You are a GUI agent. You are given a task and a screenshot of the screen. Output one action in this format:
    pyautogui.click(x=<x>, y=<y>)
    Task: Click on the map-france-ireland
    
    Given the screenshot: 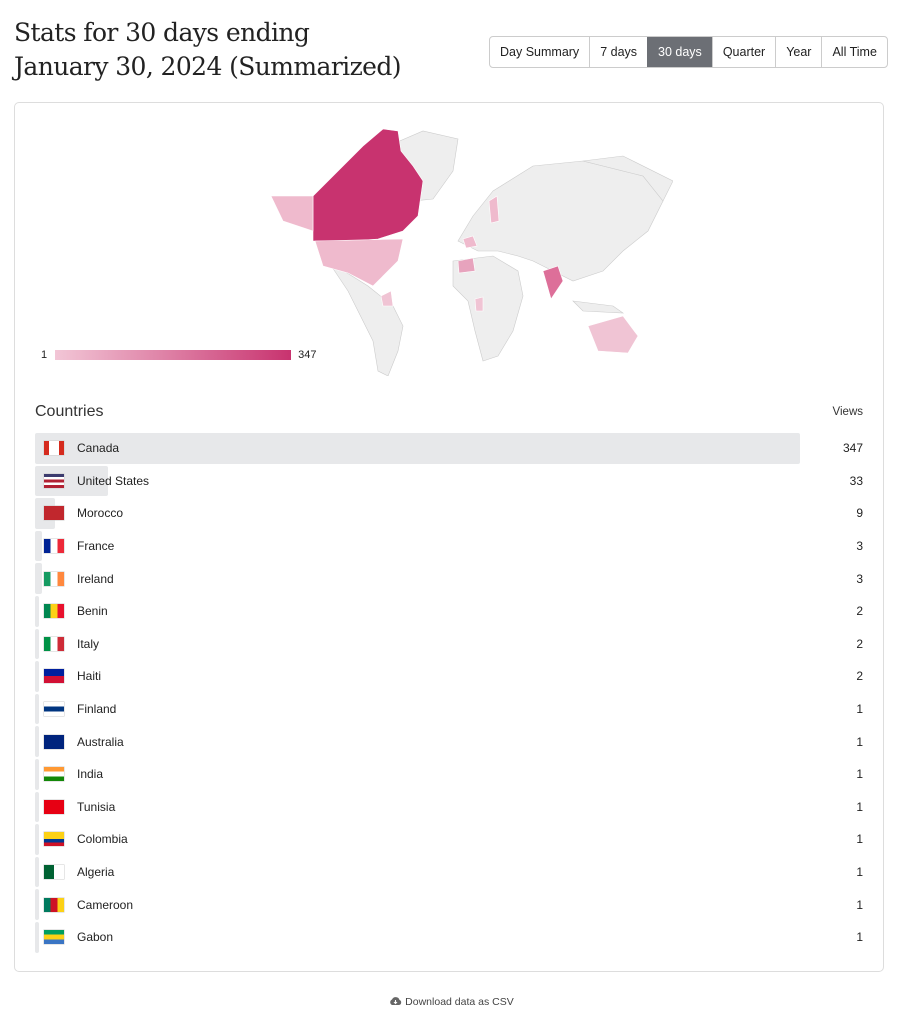 What is the action you would take?
    pyautogui.click(x=470, y=242)
    